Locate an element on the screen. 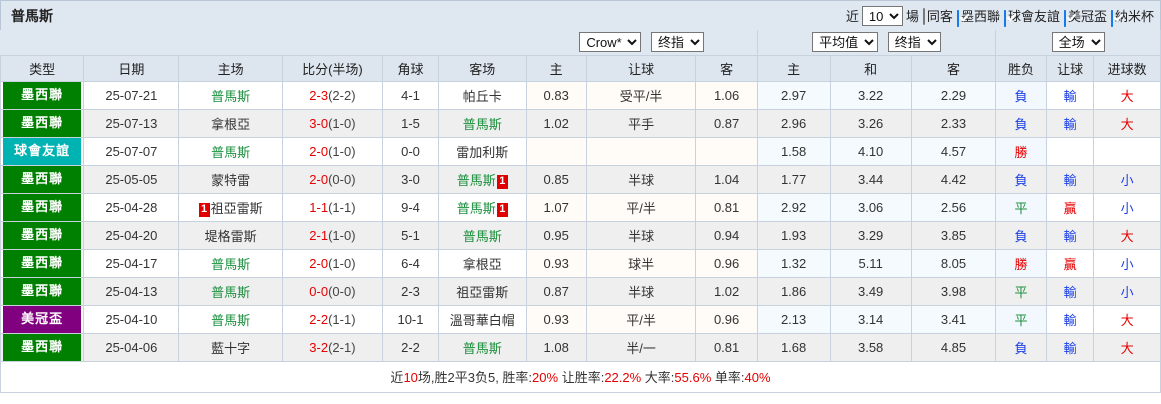  team-name: 祖亞雷斯 is located at coordinates (482, 292).